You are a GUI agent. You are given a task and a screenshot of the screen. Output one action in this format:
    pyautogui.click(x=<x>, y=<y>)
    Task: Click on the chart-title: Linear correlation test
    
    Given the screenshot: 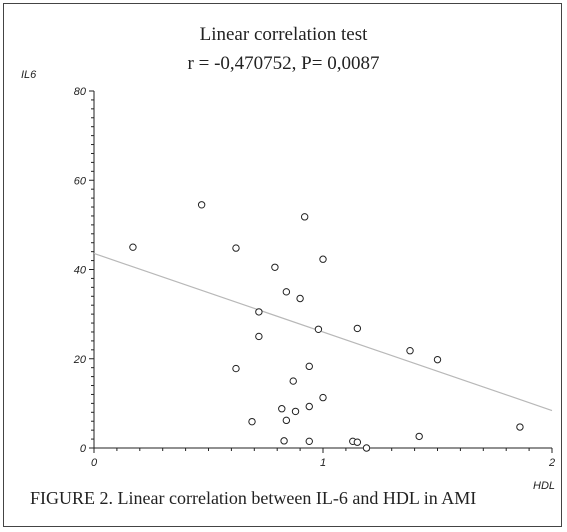 What is the action you would take?
    pyautogui.click(x=283, y=34)
    